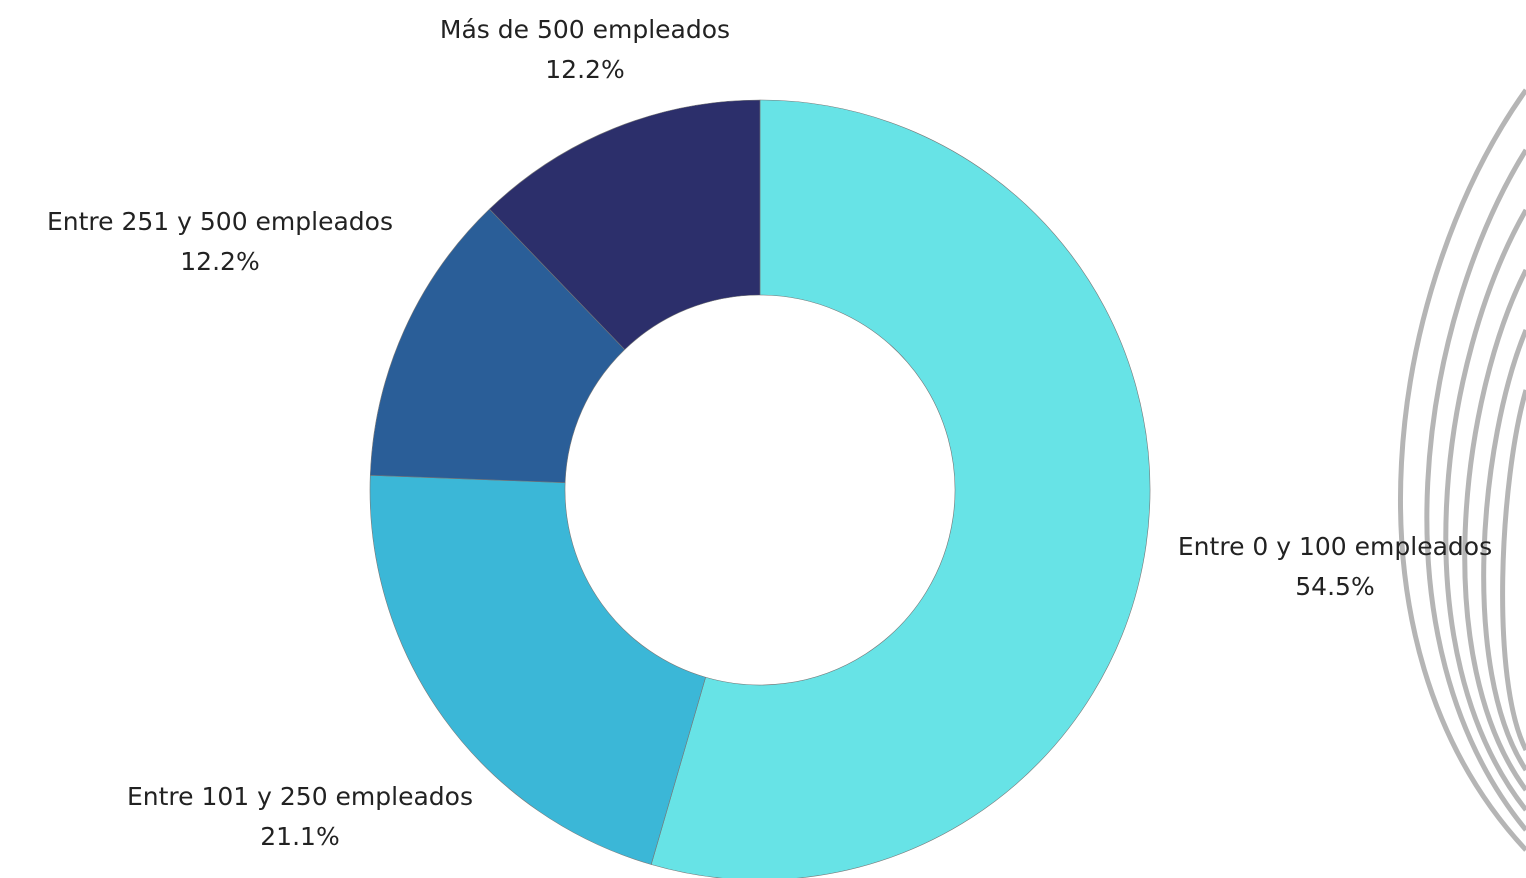  What do you see at coordinates (299, 836) in the screenshot?
I see `slice-value-label: 21.1%` at bounding box center [299, 836].